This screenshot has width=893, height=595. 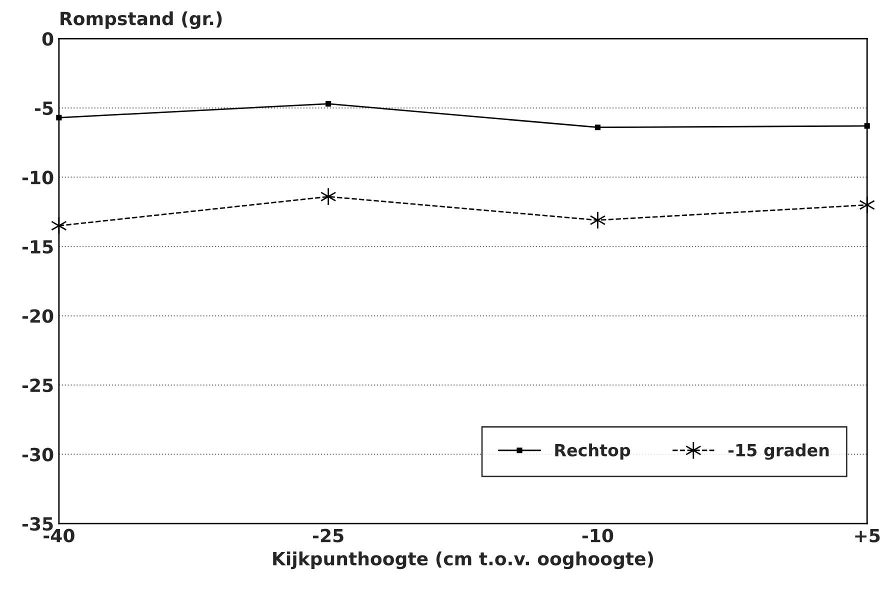 What do you see at coordinates (328, 535) in the screenshot?
I see `x-tick-label: -25` at bounding box center [328, 535].